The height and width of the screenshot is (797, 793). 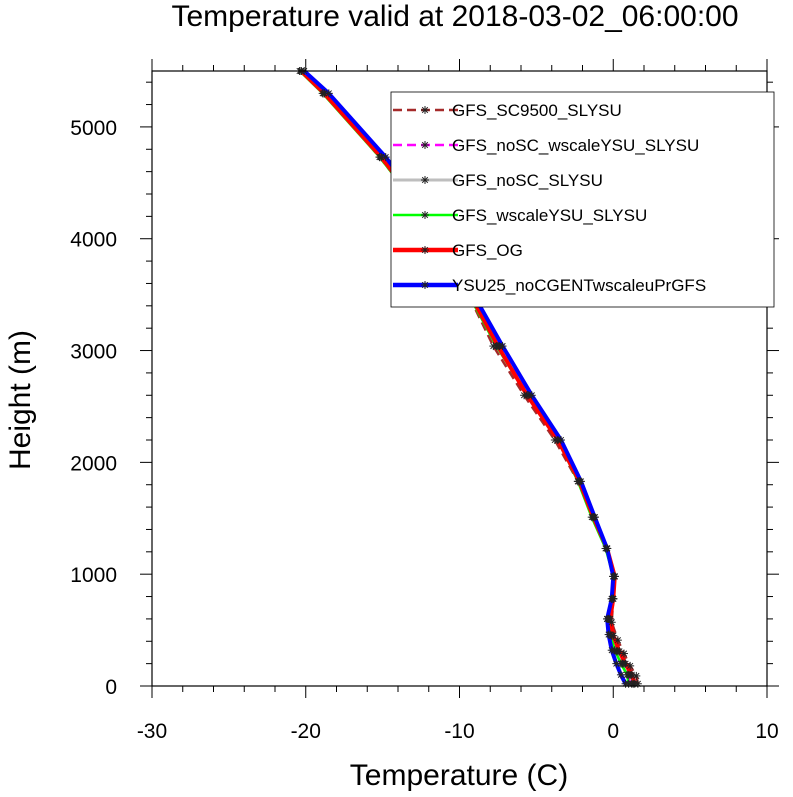 What do you see at coordinates (93, 575) in the screenshot?
I see `y-tick-label: 1000` at bounding box center [93, 575].